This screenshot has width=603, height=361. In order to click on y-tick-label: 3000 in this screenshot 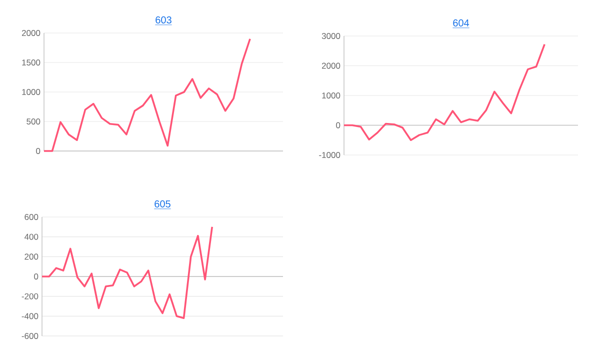, I will do `click(331, 36)`.